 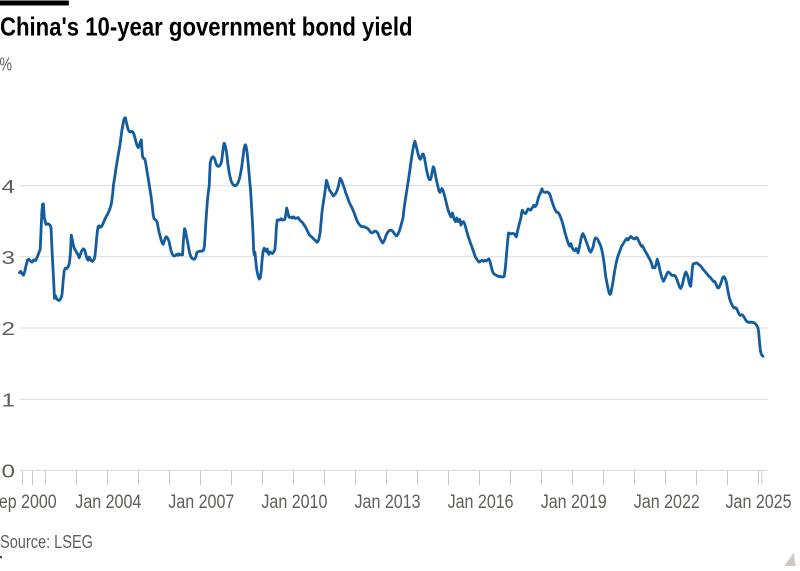 I want to click on svg-text: 1, so click(x=9, y=399).